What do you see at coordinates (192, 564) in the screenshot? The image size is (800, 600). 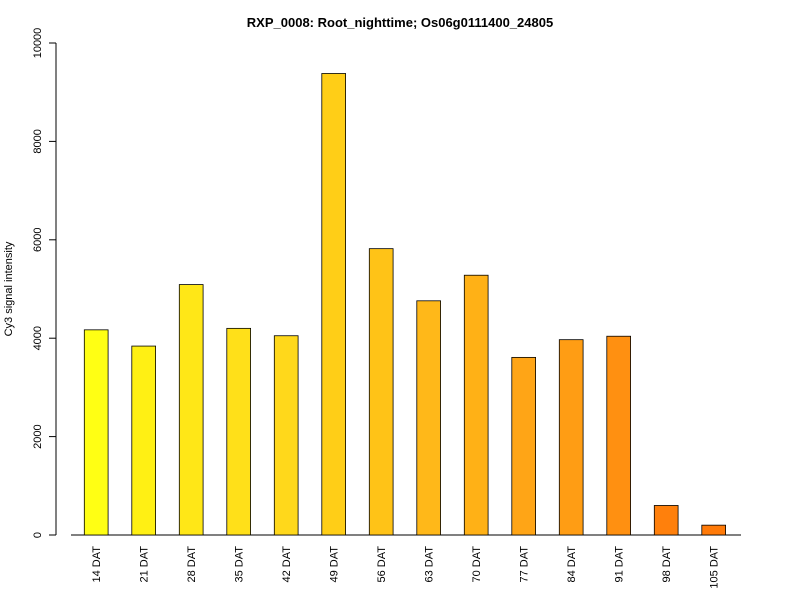 I see `x-tick-label: 28 DAT` at bounding box center [192, 564].